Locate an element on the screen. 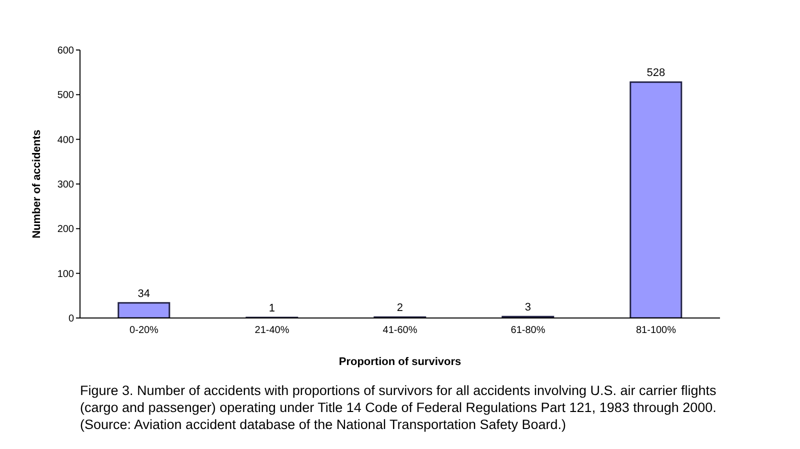  y-tick-label: 0 is located at coordinates (71, 319).